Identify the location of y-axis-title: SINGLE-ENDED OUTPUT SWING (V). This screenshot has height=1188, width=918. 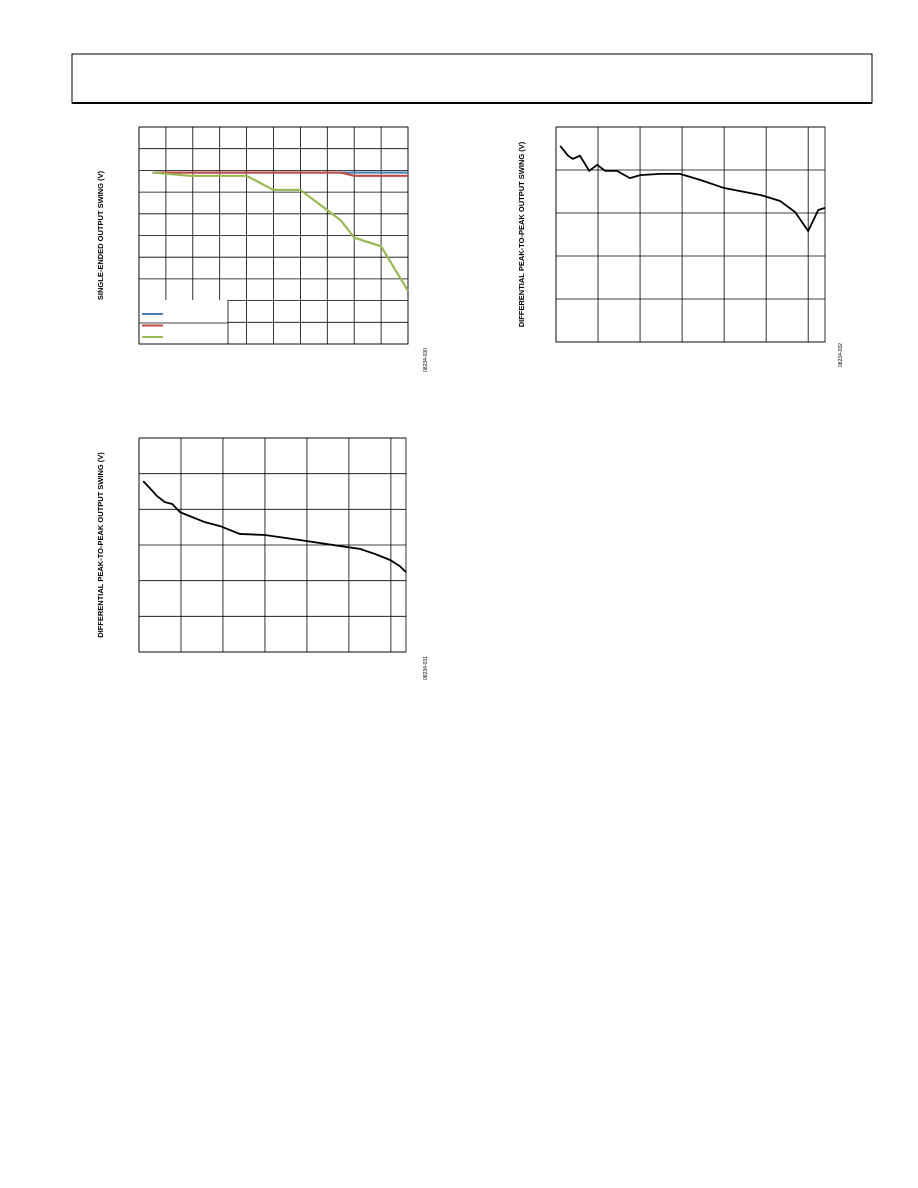
(100, 235).